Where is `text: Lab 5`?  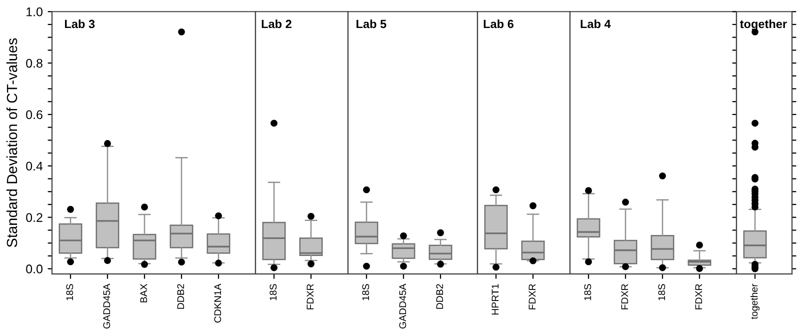
text: Lab 5 is located at coordinates (371, 23).